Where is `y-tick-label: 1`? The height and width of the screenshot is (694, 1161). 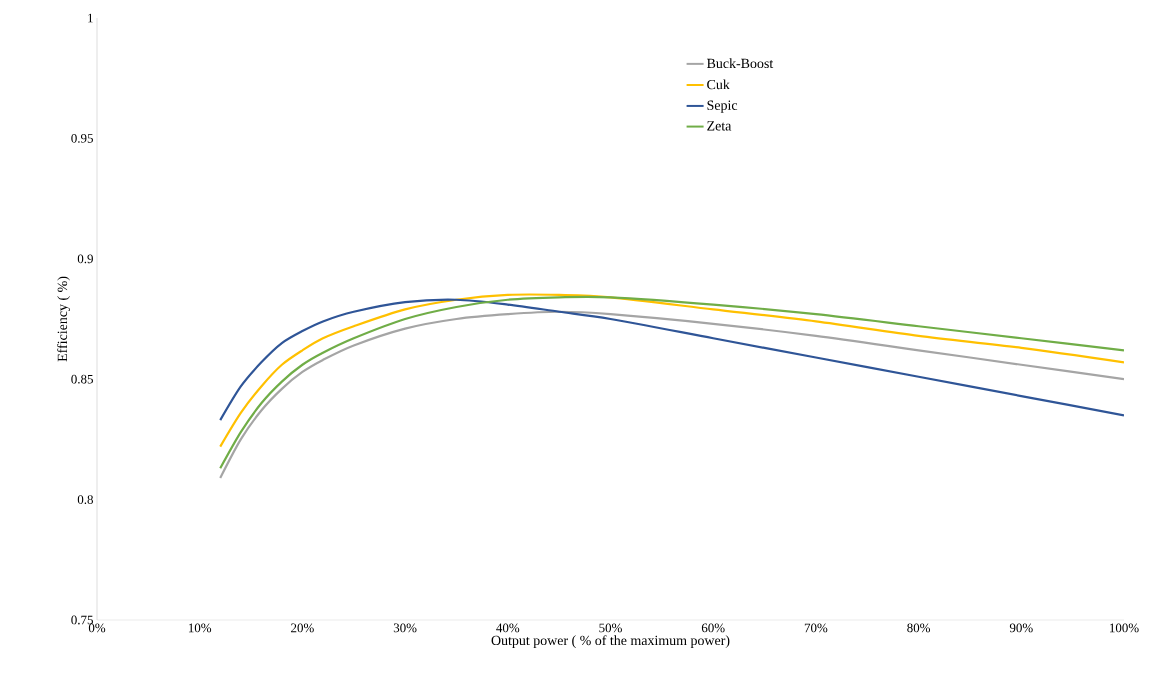
y-tick-label: 1 is located at coordinates (90, 18).